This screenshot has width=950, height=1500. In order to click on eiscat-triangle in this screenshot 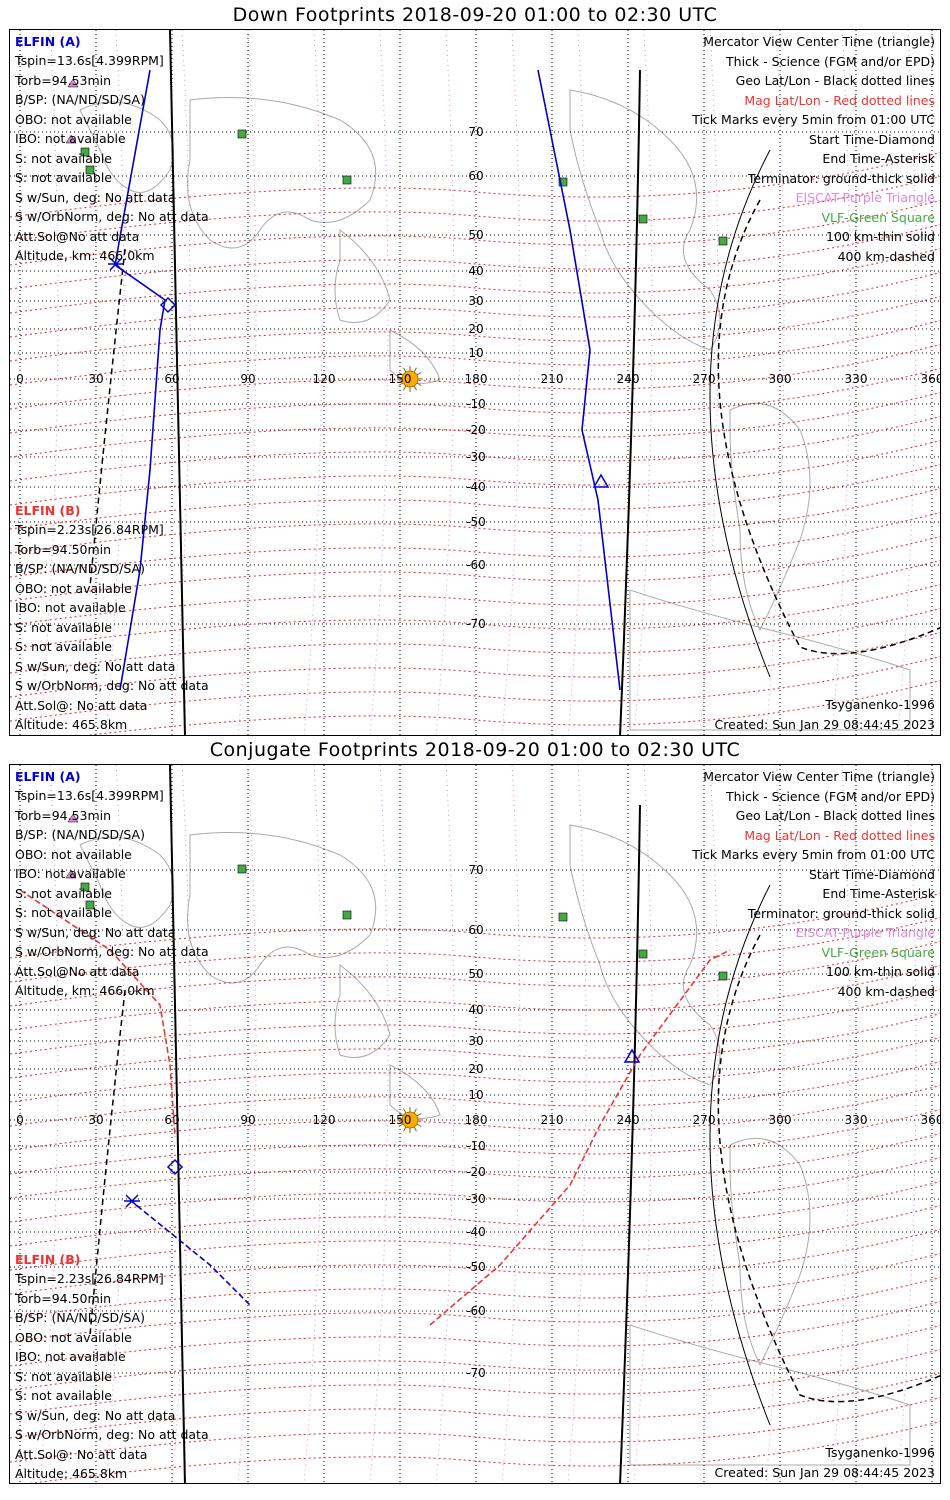, I will do `click(71, 139)`.